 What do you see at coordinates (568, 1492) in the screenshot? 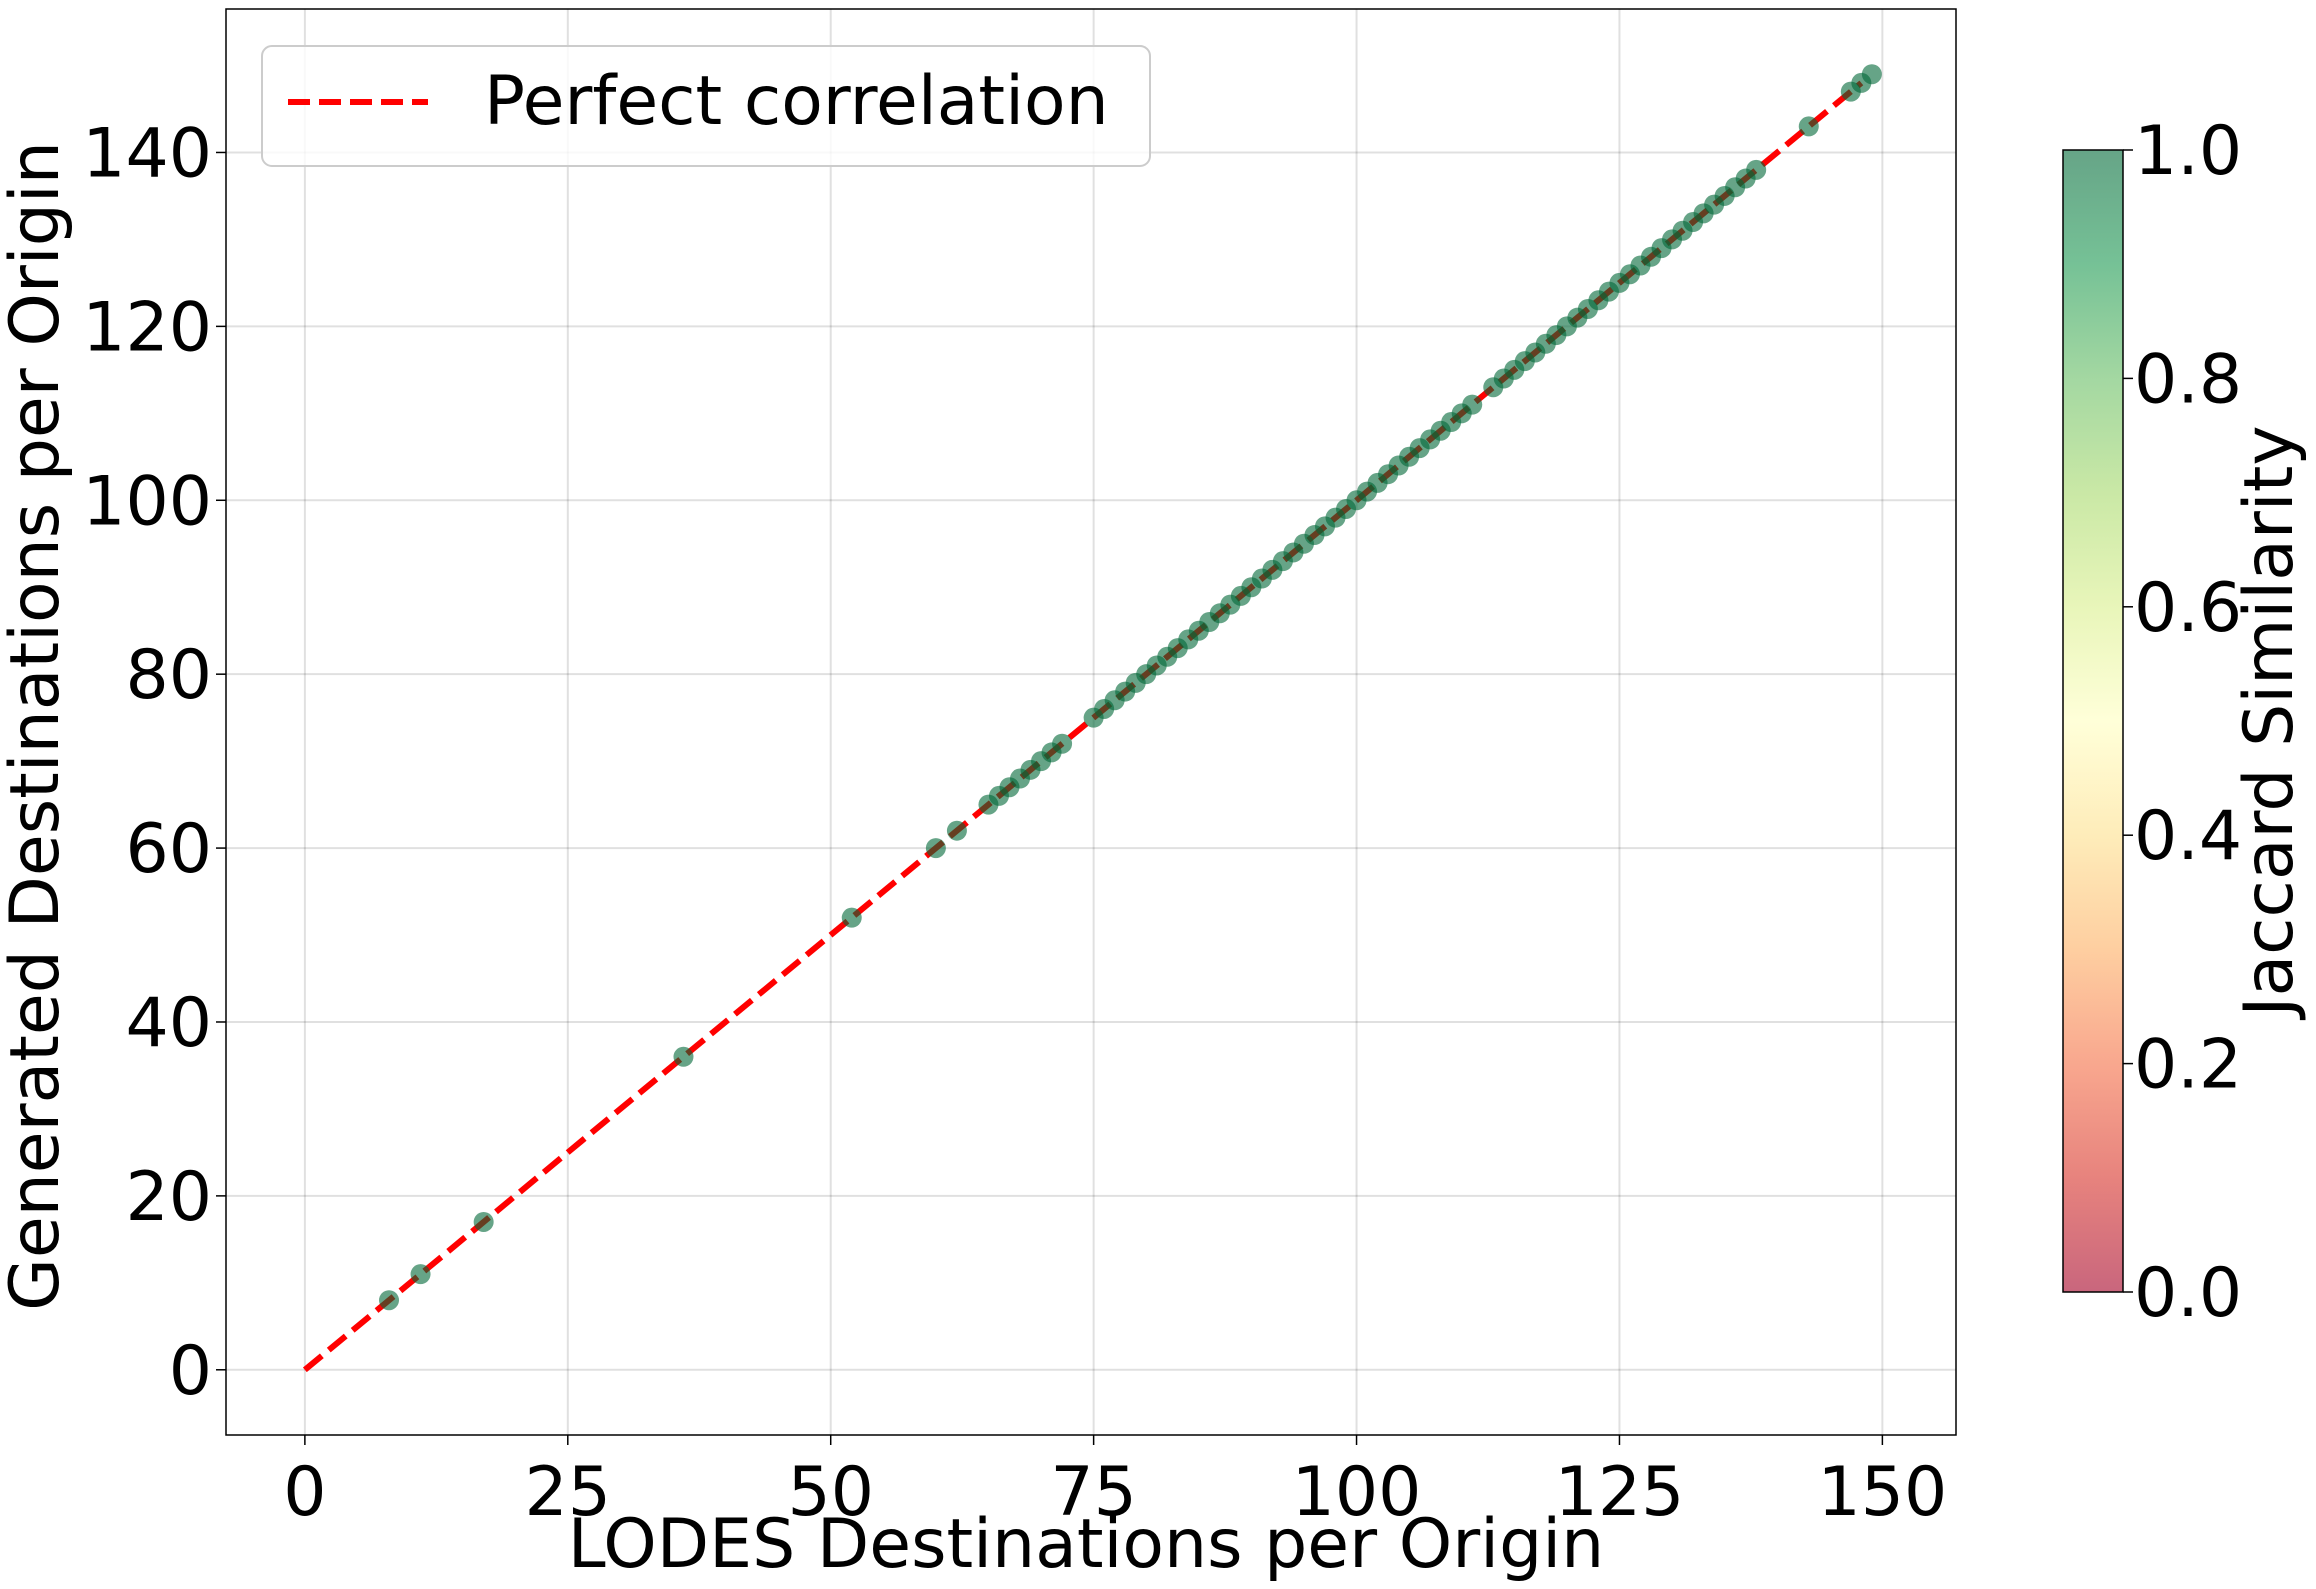
I see `x-tick-label: 25` at bounding box center [568, 1492].